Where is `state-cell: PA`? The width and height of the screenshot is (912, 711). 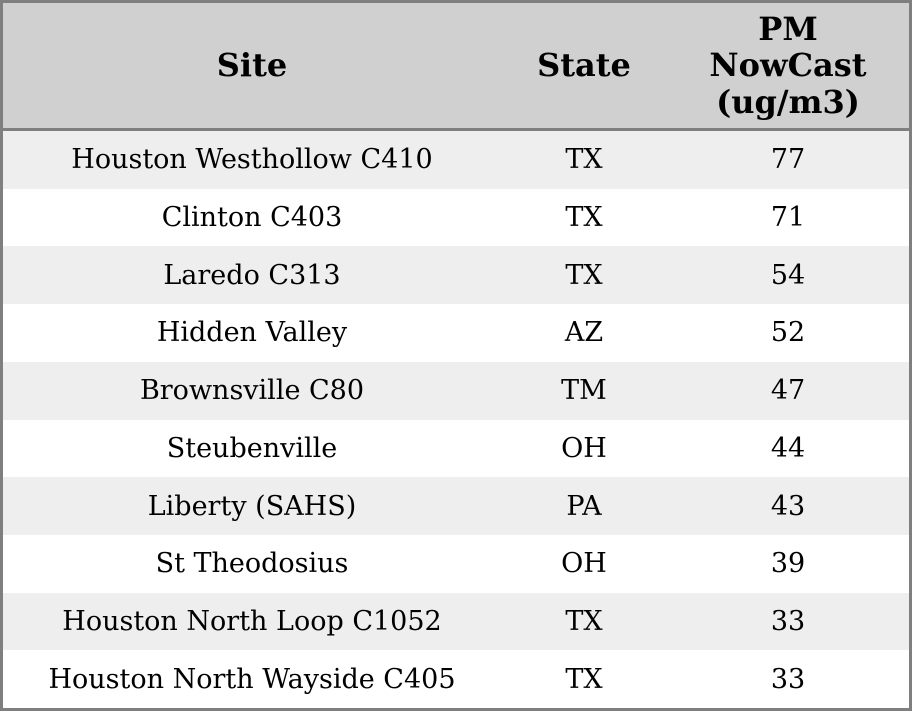 state-cell: PA is located at coordinates (584, 506).